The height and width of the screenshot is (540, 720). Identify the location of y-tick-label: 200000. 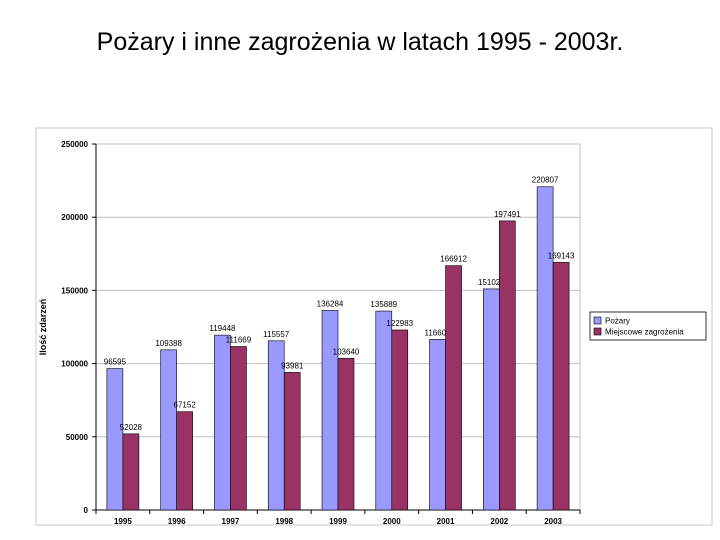
(74, 217).